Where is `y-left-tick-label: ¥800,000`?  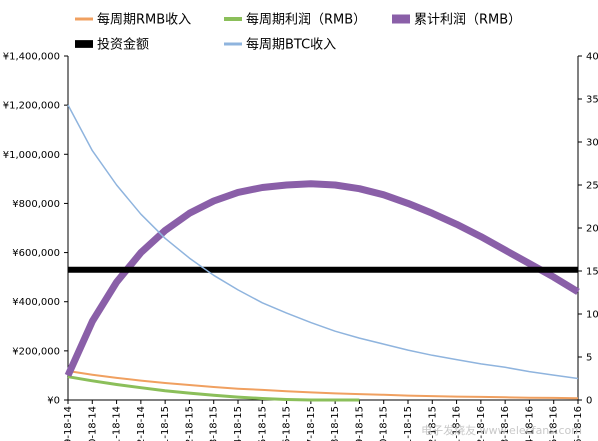 y-left-tick-label: ¥800,000 is located at coordinates (36, 204).